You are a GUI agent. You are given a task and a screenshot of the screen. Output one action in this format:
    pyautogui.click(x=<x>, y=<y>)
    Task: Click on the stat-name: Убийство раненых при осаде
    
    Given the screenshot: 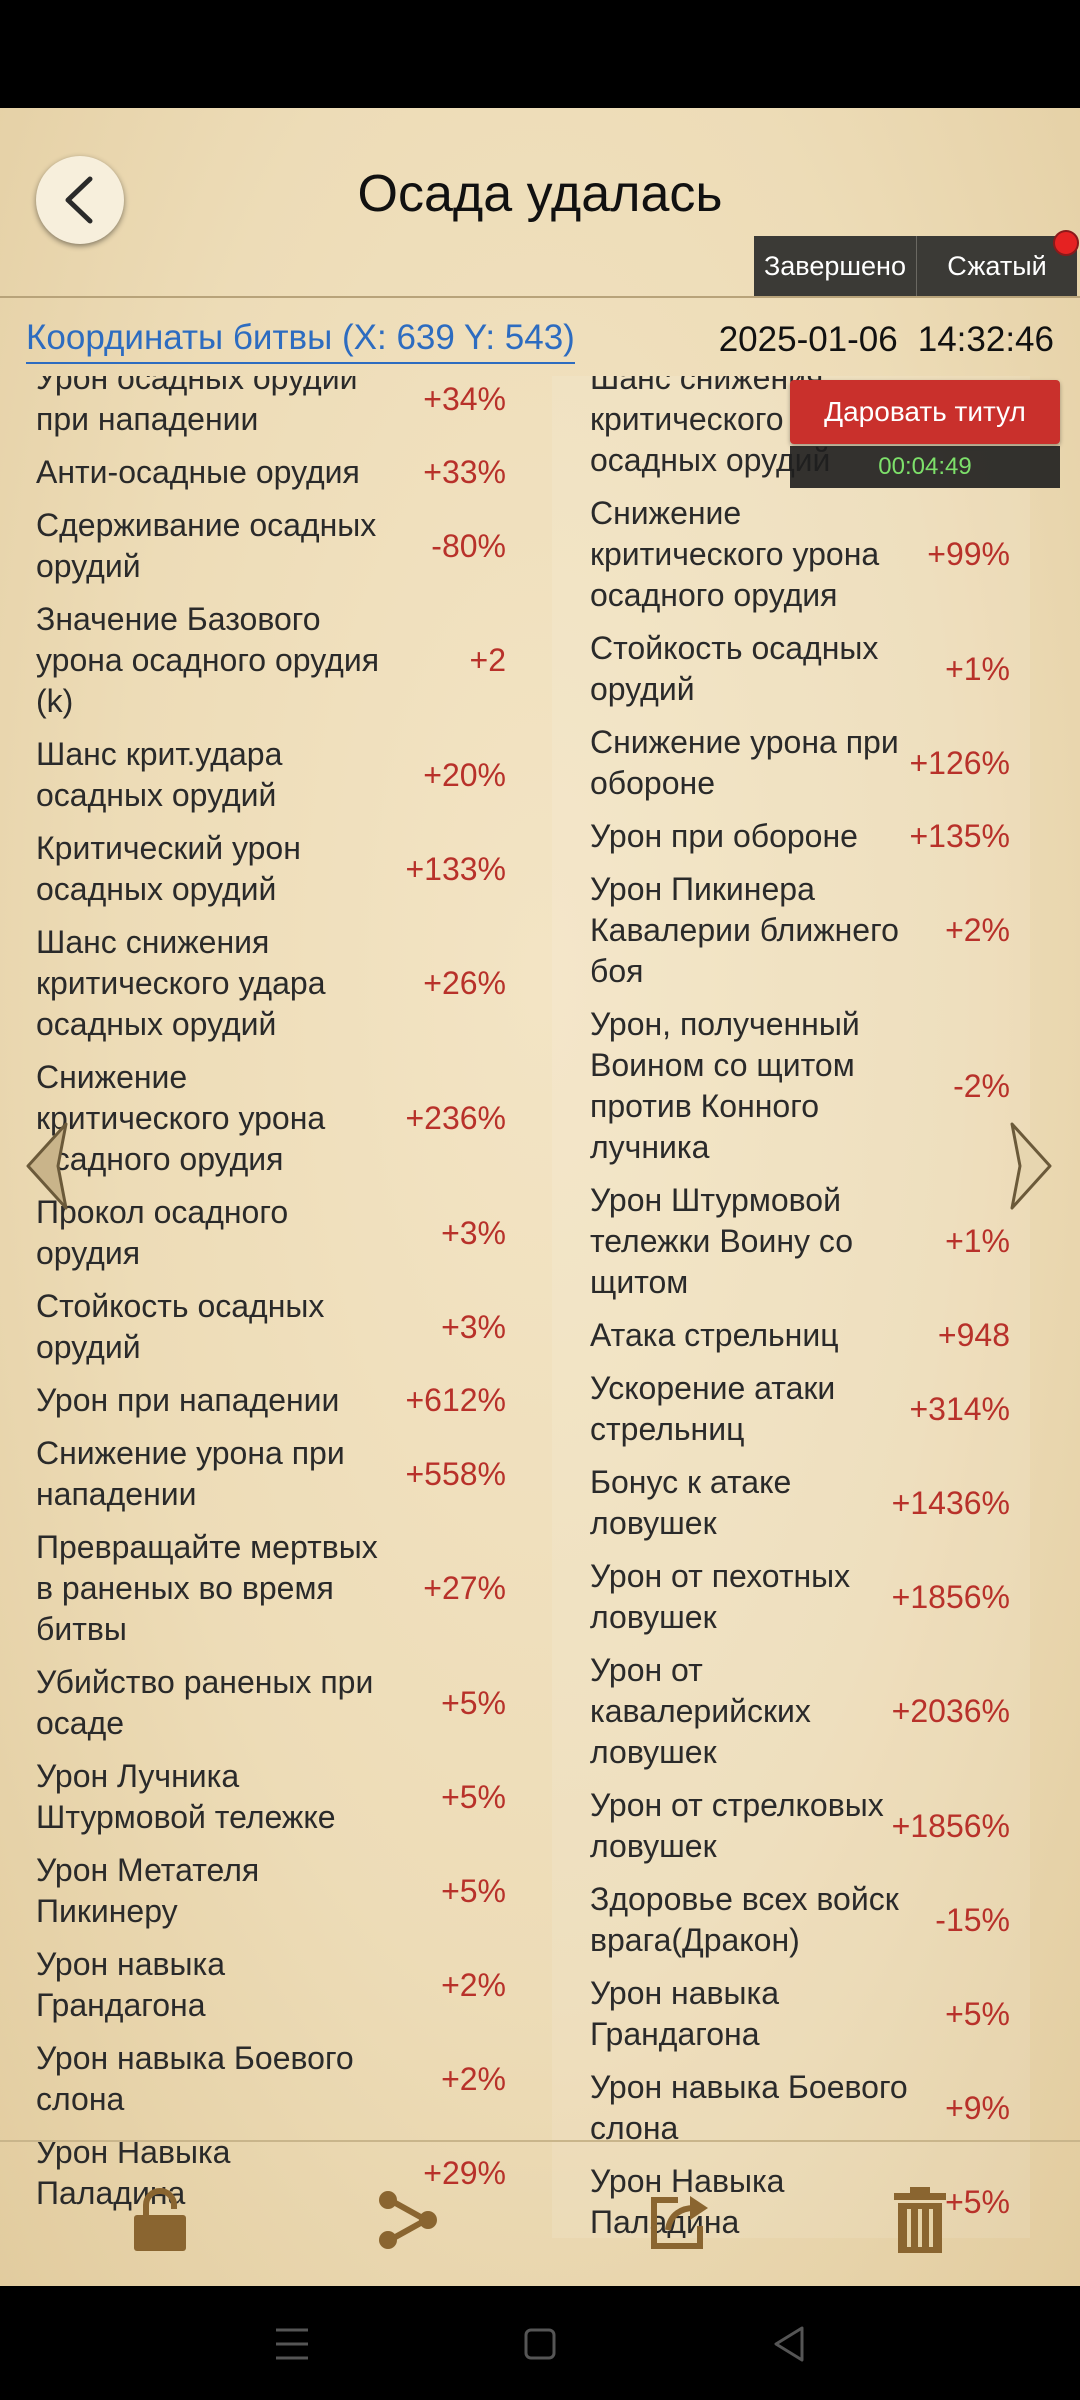 What is the action you would take?
    pyautogui.click(x=205, y=1702)
    